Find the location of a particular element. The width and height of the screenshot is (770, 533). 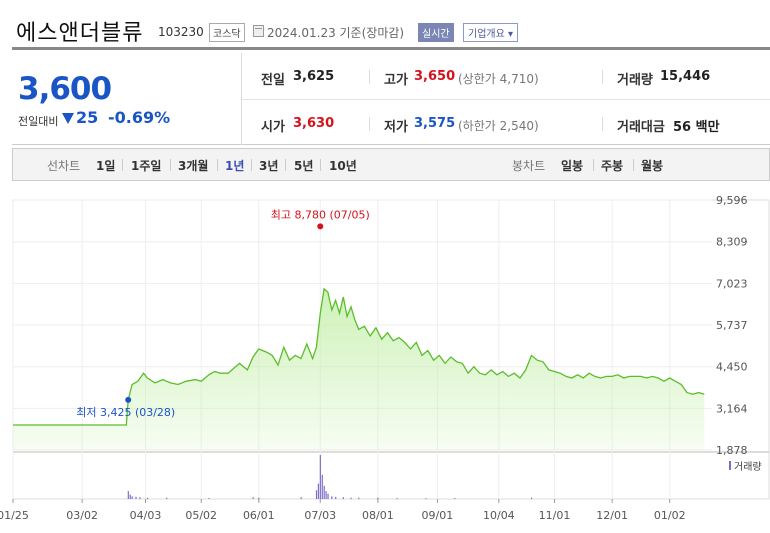

period-1year: 1년 is located at coordinates (235, 166).